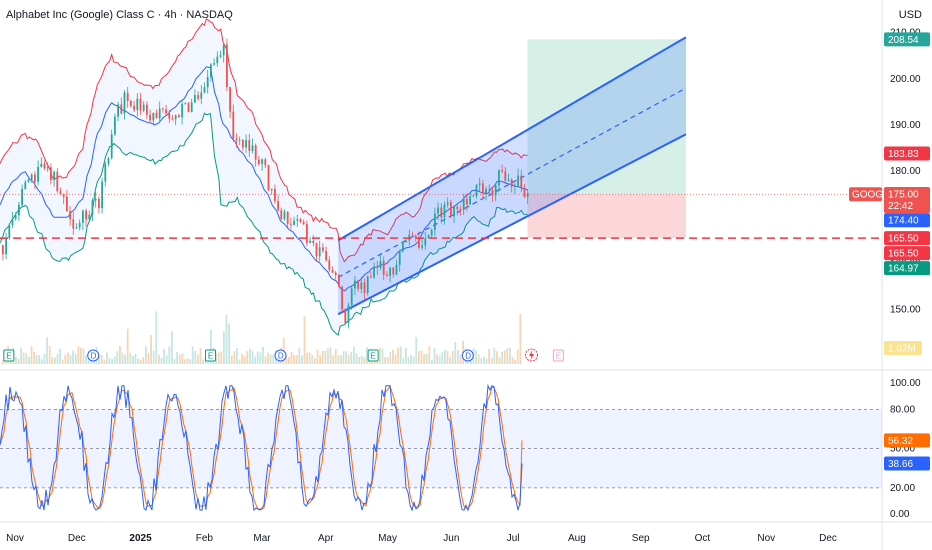 The height and width of the screenshot is (550, 932). Describe the element at coordinates (373, 356) in the screenshot. I see `event-label: E` at that location.